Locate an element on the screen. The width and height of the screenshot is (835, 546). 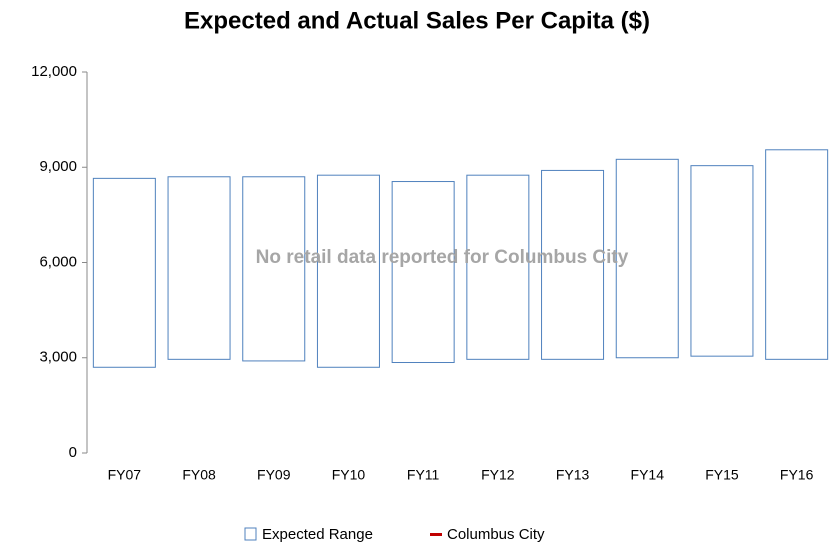
y-tick-label: 12,000 is located at coordinates (54, 71).